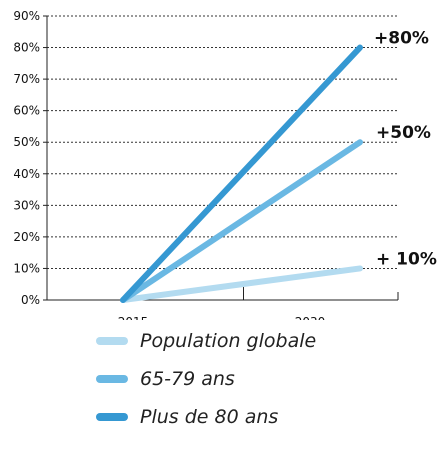 The height and width of the screenshot is (452, 439). I want to click on series-end-label: +50%, so click(403, 133).